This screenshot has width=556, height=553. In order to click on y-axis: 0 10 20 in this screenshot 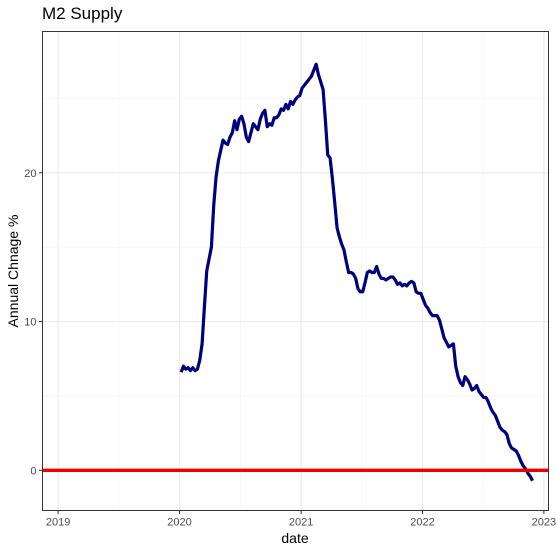, I will do `click(33, 322)`.